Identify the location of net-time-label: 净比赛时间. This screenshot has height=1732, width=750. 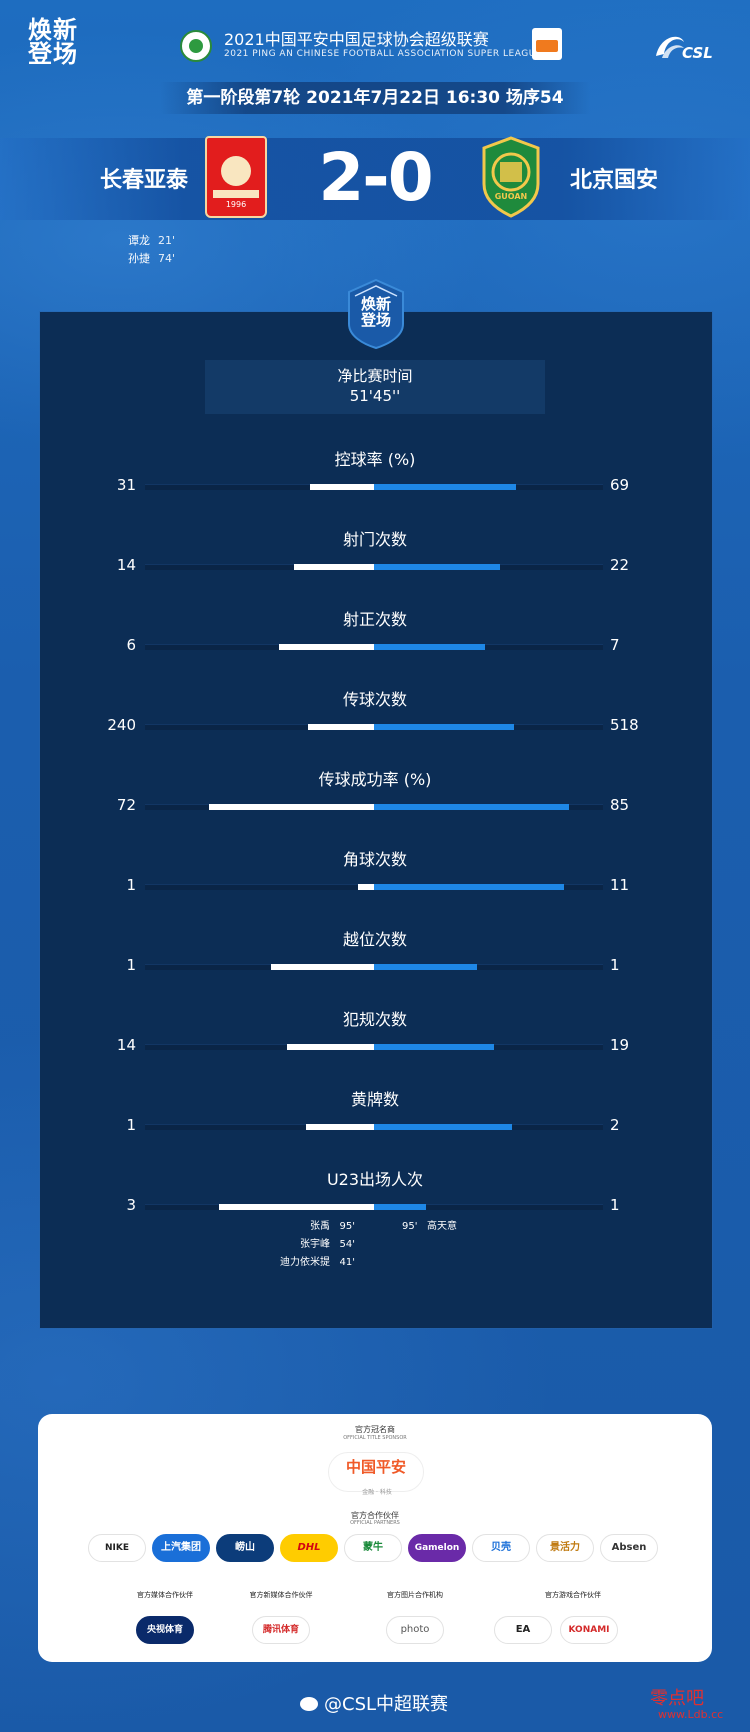
(375, 376).